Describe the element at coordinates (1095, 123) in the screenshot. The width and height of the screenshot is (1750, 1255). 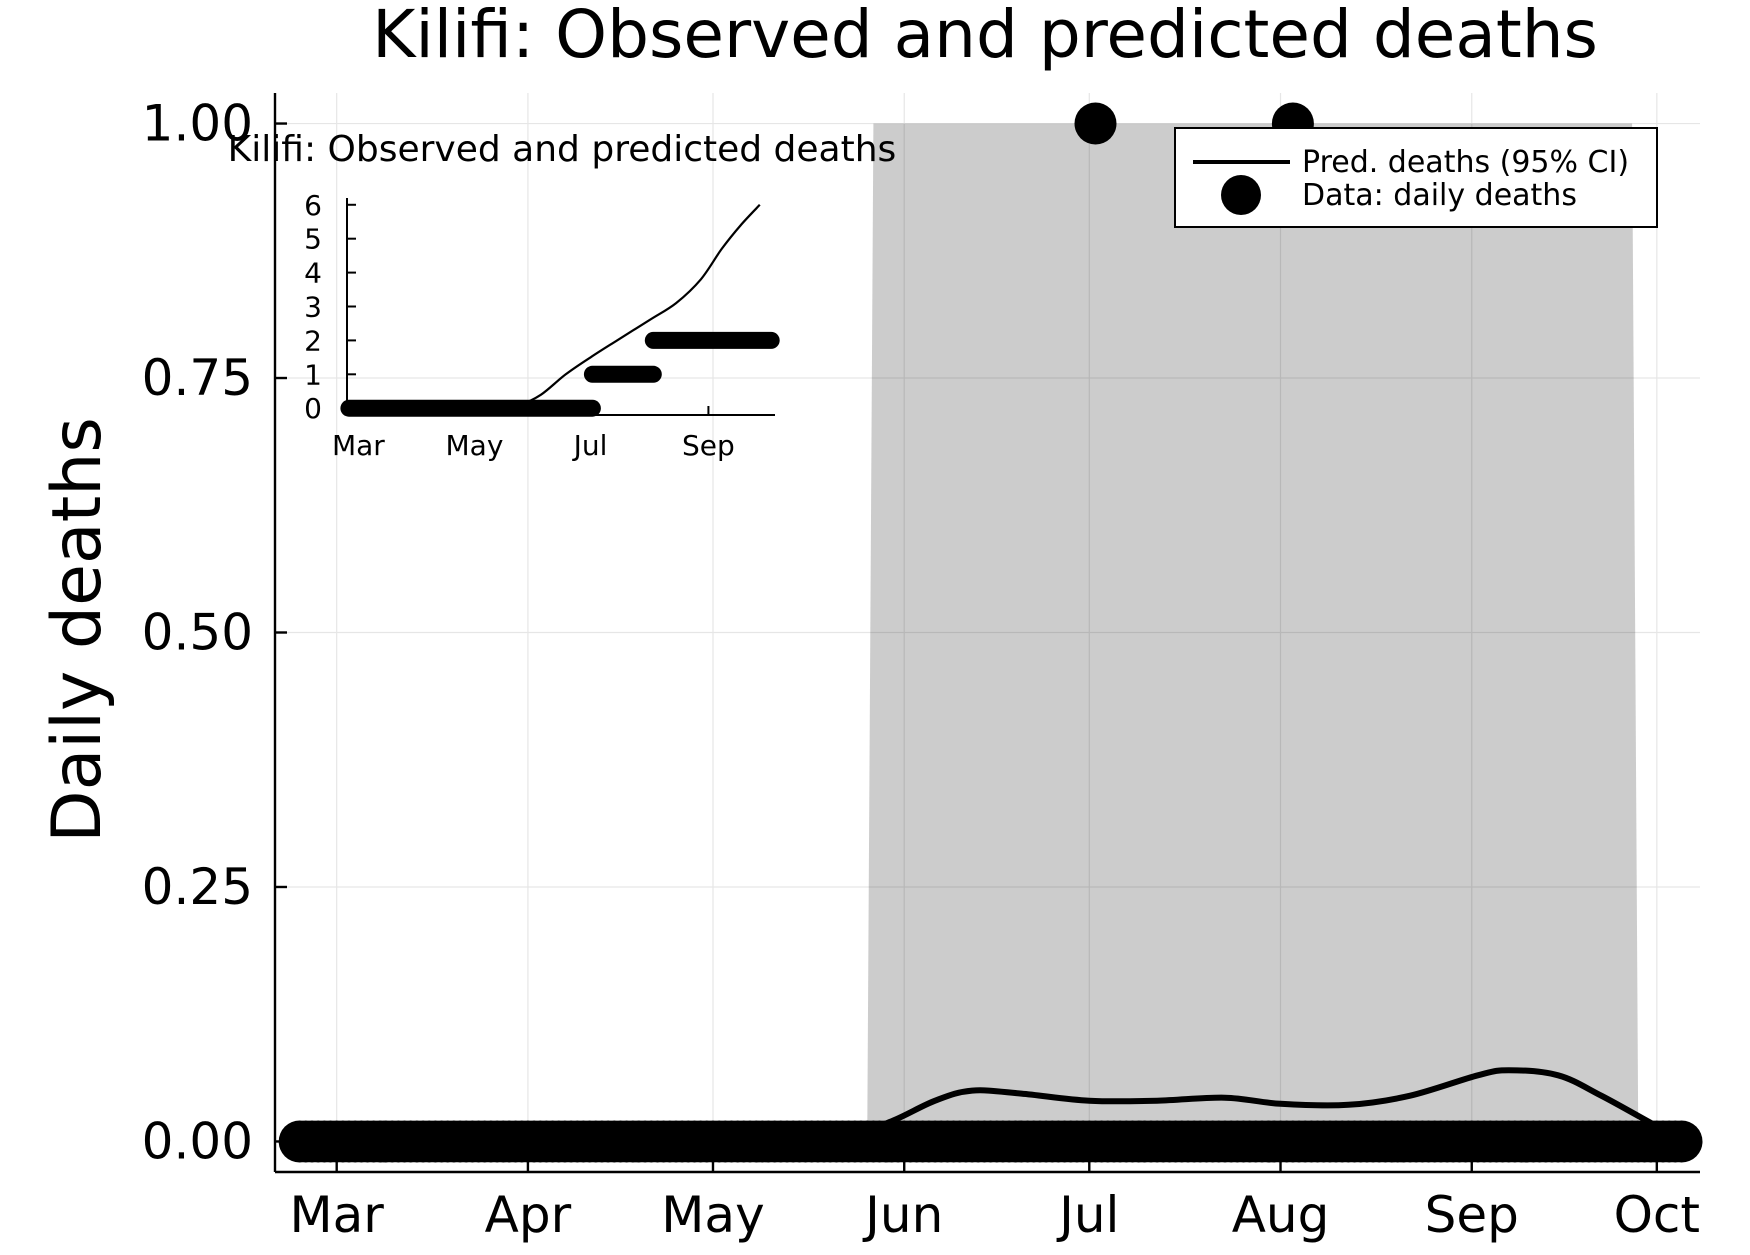
I see `data-point` at that location.